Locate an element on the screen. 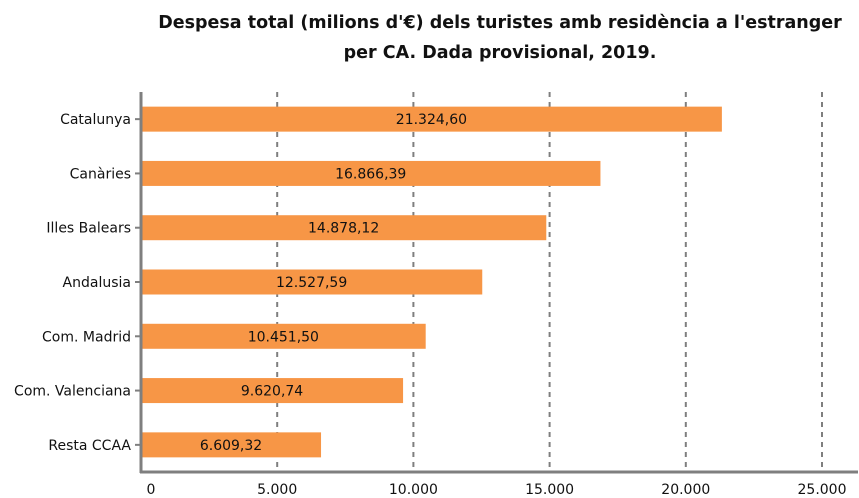 The image size is (859, 498). category-label-3: Andalusia is located at coordinates (97, 283).